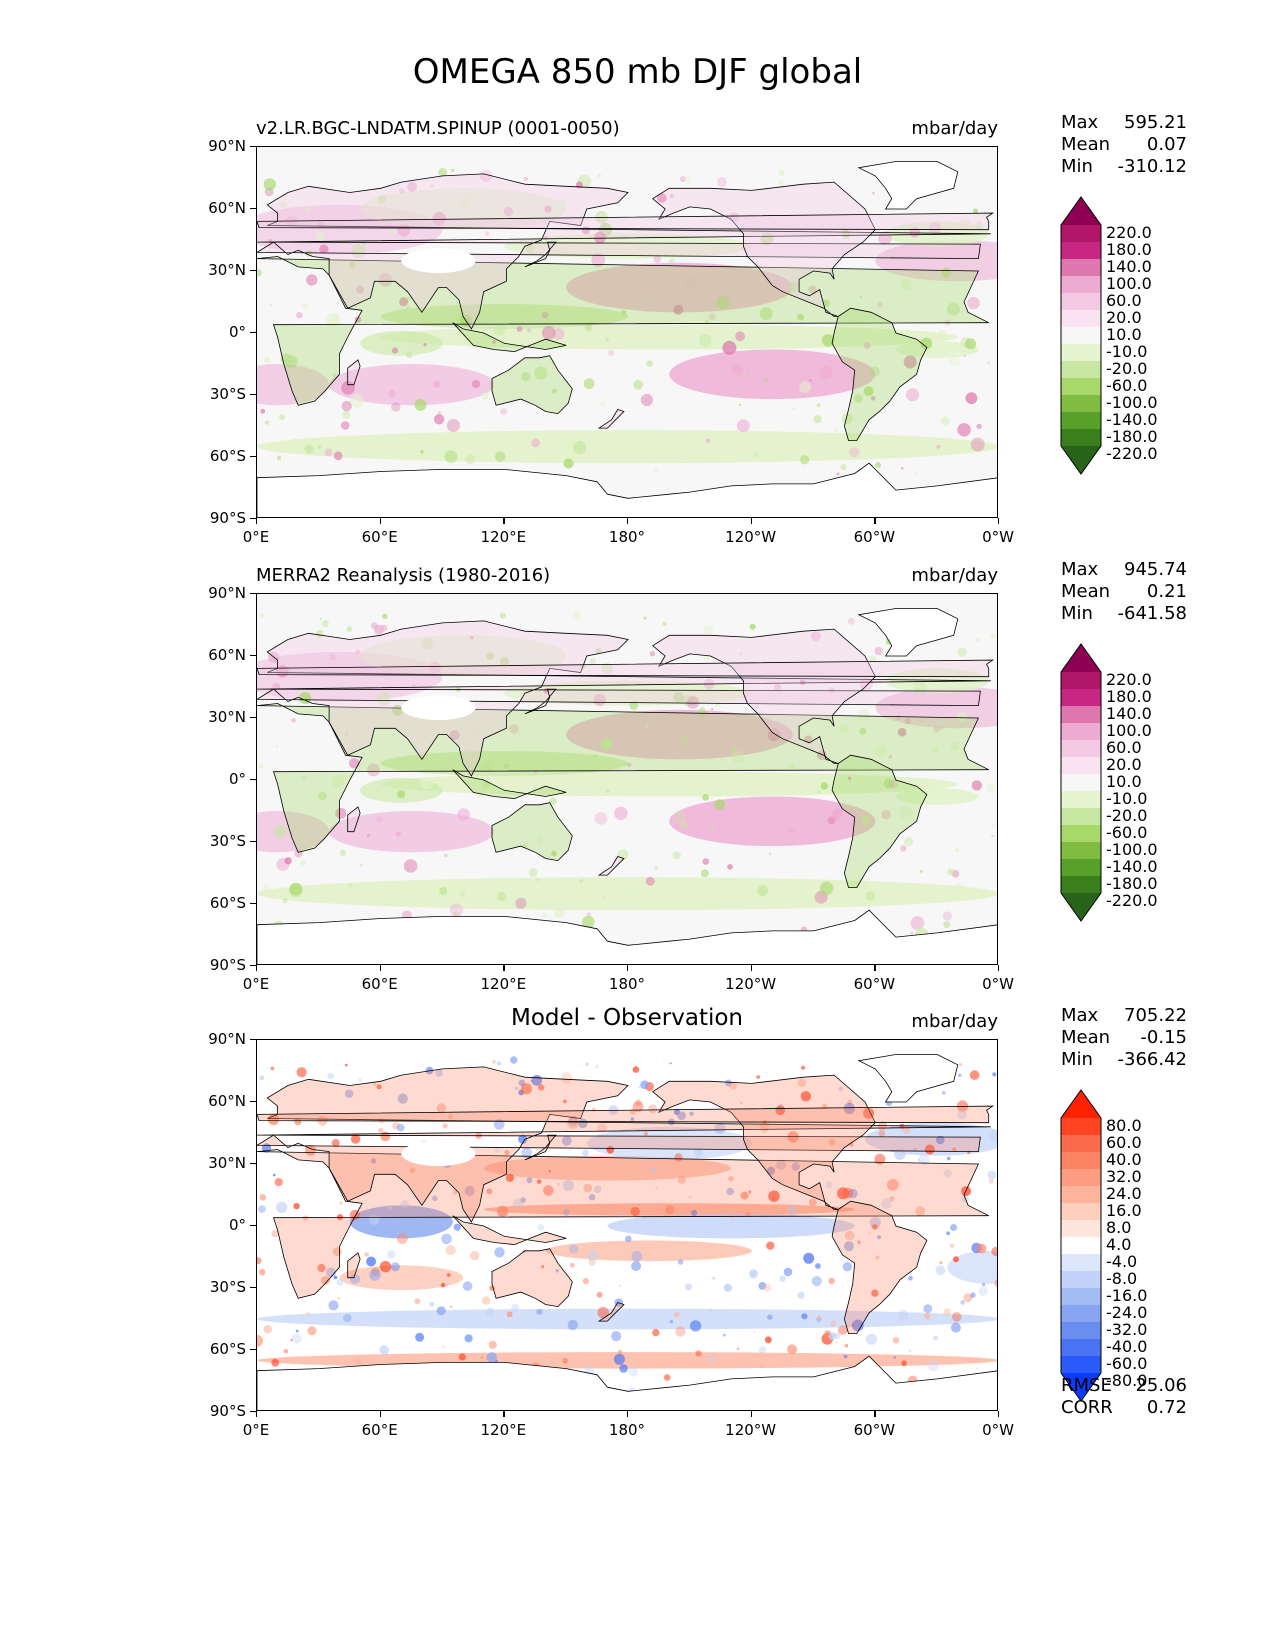 The image size is (1275, 1650). What do you see at coordinates (227, 1349) in the screenshot?
I see `y-tick-label: 60°S` at bounding box center [227, 1349].